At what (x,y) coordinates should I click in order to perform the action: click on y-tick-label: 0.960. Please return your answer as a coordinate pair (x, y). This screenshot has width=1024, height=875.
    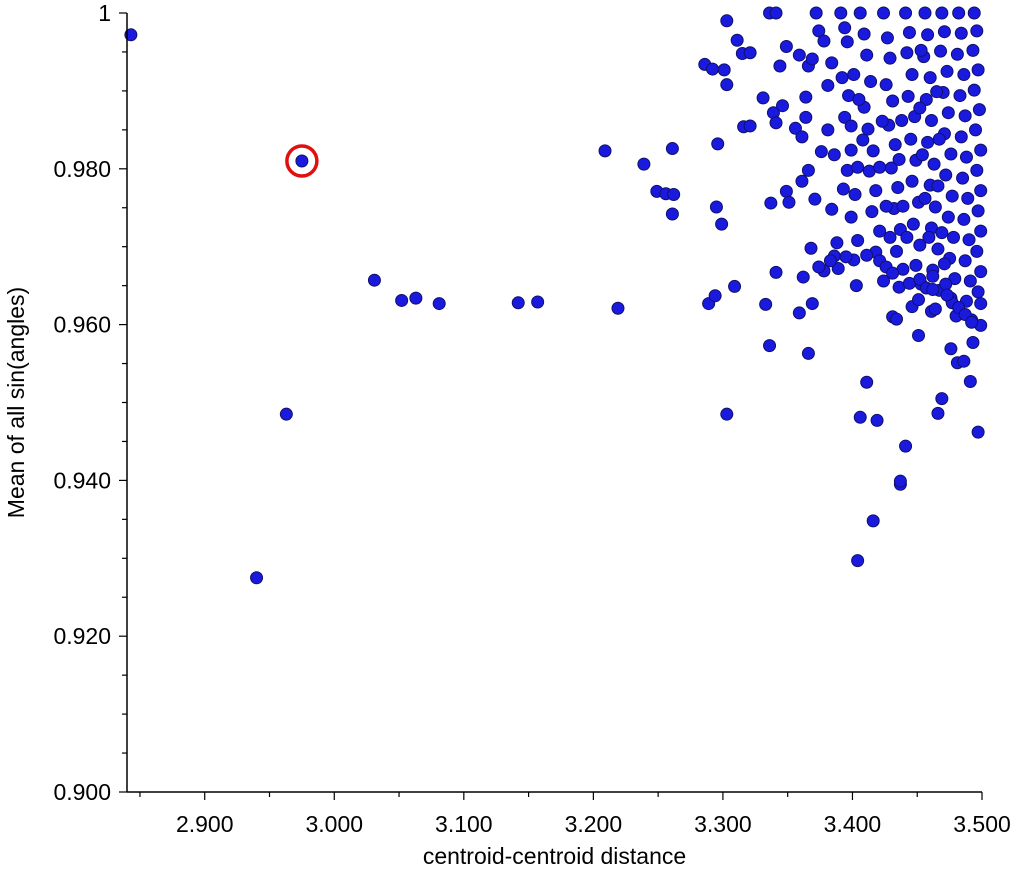
    Looking at the image, I should click on (82, 325).